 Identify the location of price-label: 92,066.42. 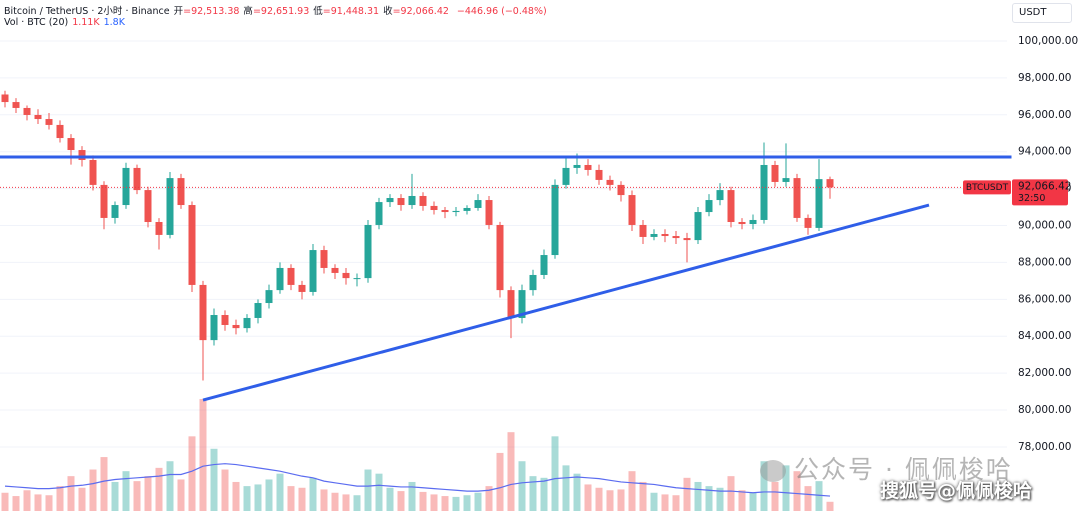
(1044, 186).